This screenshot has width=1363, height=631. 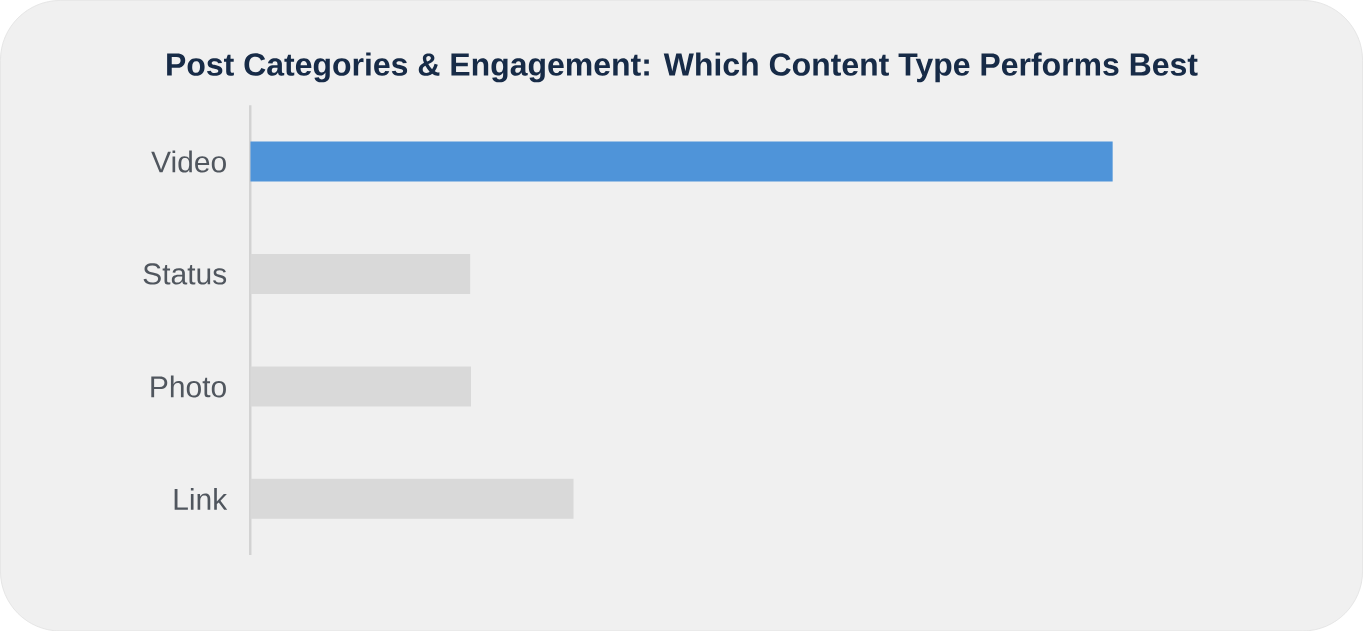 I want to click on chart-title: Post Categories & Engagement: Which Content Type Performs Best, so click(x=682, y=67).